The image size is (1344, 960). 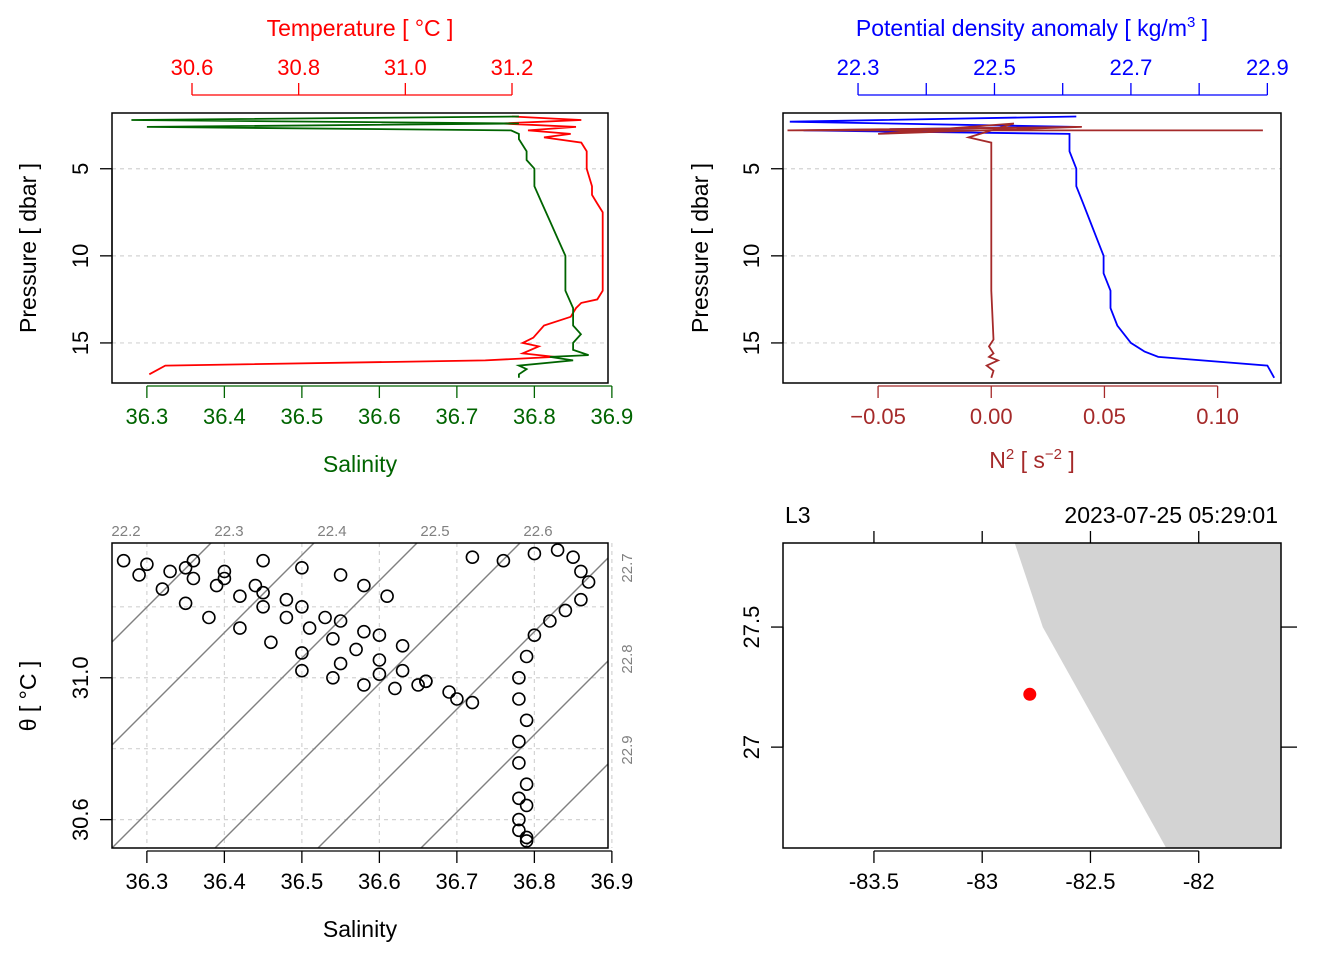 What do you see at coordinates (751, 747) in the screenshot?
I see `tick-label: 27` at bounding box center [751, 747].